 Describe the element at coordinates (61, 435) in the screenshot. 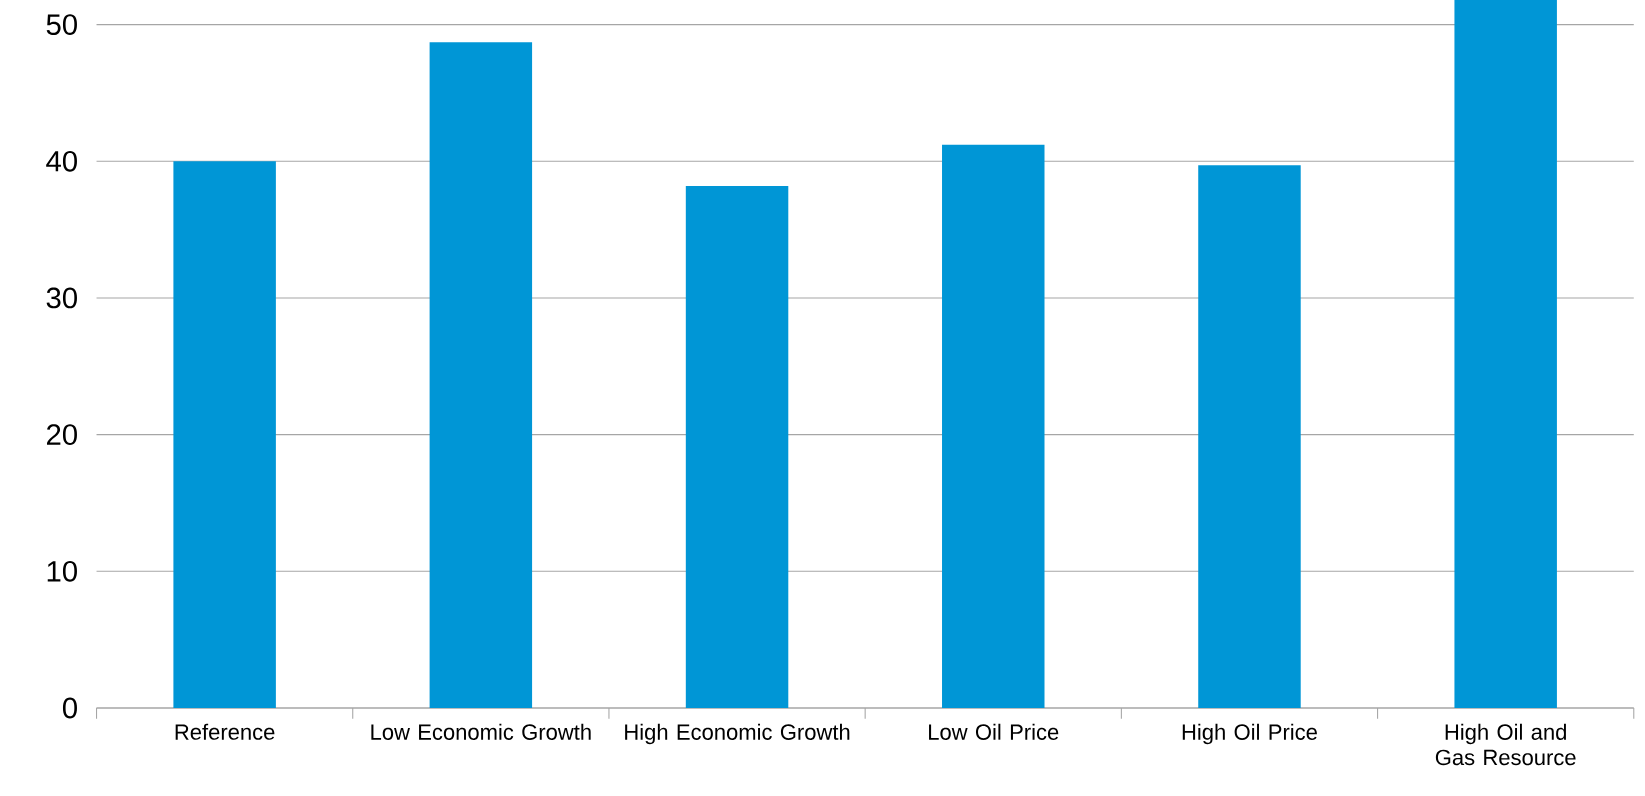

I see `y-tick-label: 20` at that location.